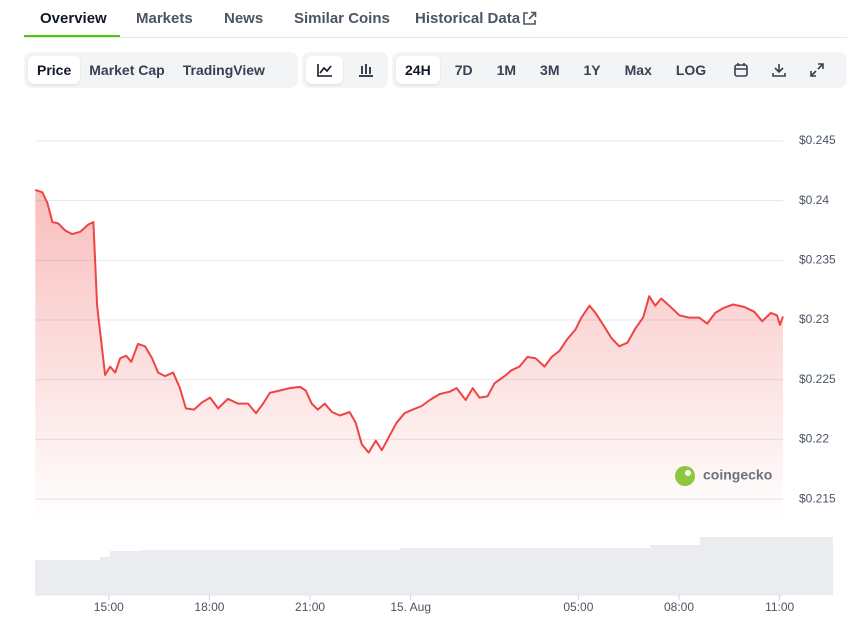 Image resolution: width=847 pixels, height=633 pixels. I want to click on log-button: LOG, so click(691, 70).